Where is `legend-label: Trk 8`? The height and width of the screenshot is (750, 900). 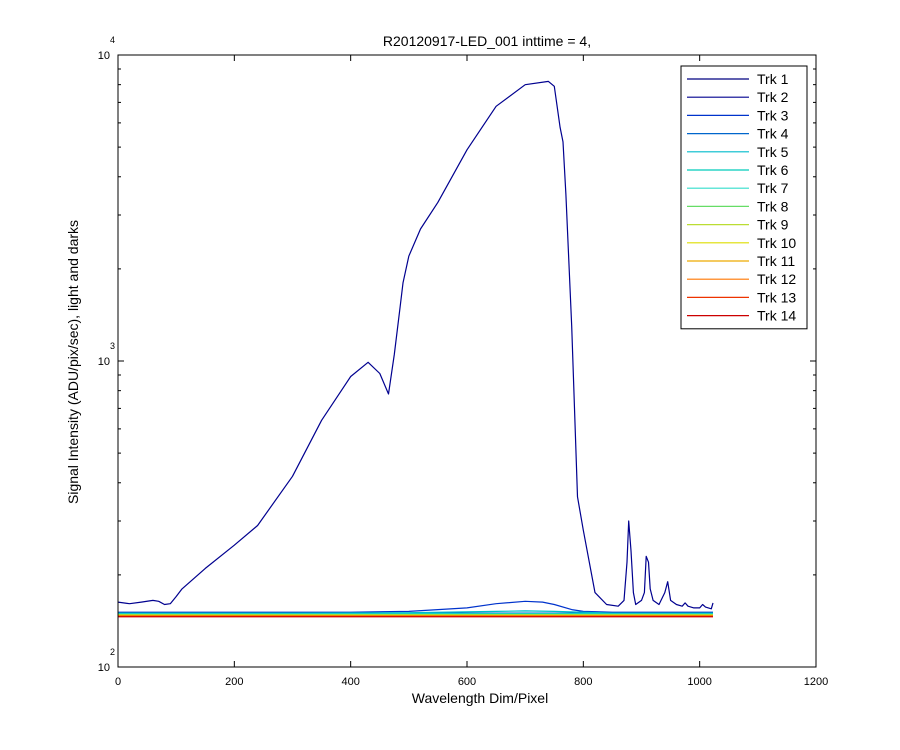
legend-label: Trk 8 is located at coordinates (773, 206).